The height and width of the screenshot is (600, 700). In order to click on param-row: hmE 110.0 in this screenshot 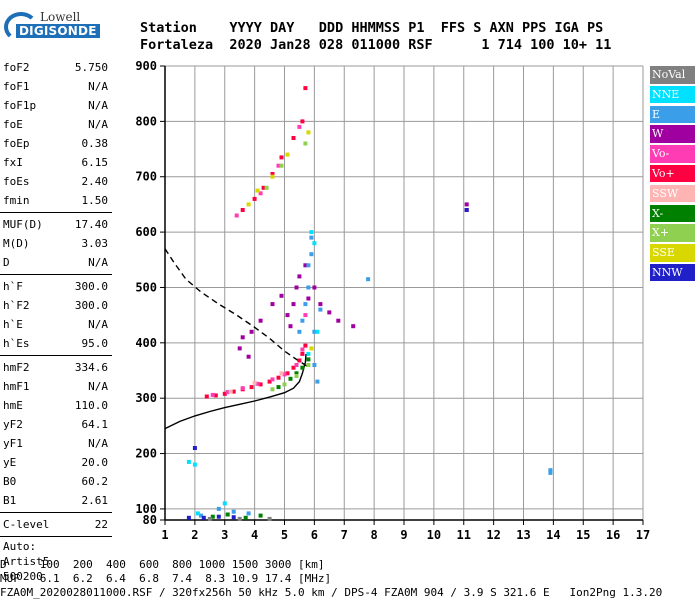, I will do `click(56, 405)`.